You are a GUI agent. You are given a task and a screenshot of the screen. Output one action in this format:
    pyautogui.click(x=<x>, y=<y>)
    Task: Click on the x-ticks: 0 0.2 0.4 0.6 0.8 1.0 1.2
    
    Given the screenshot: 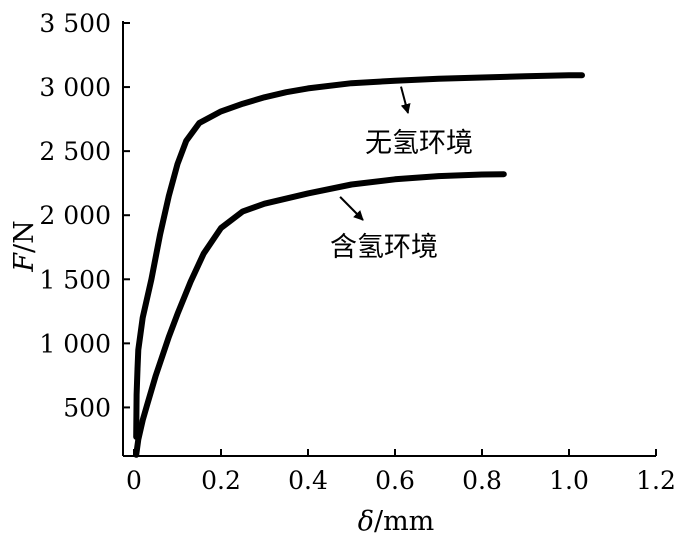 What is the action you would take?
    pyautogui.click(x=401, y=472)
    